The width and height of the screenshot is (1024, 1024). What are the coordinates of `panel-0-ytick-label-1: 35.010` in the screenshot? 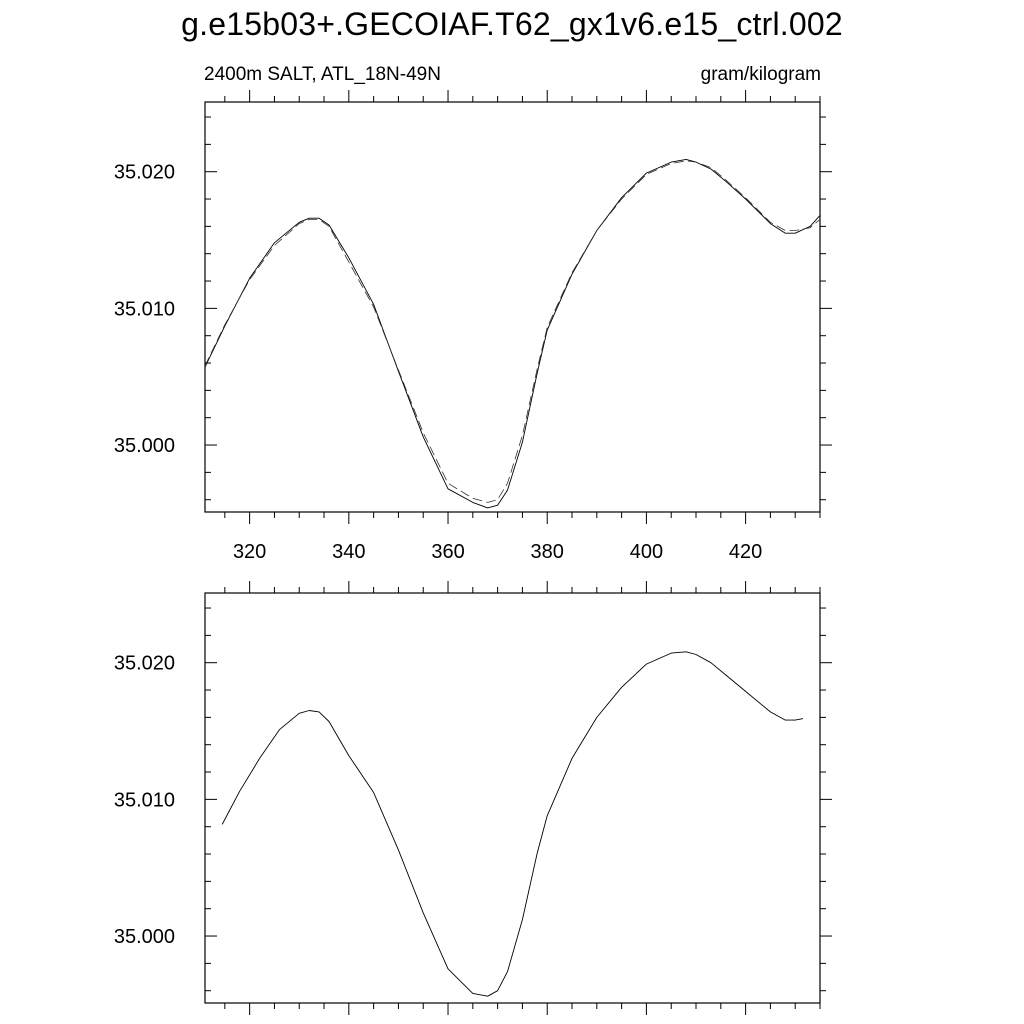 It's located at (144, 309).